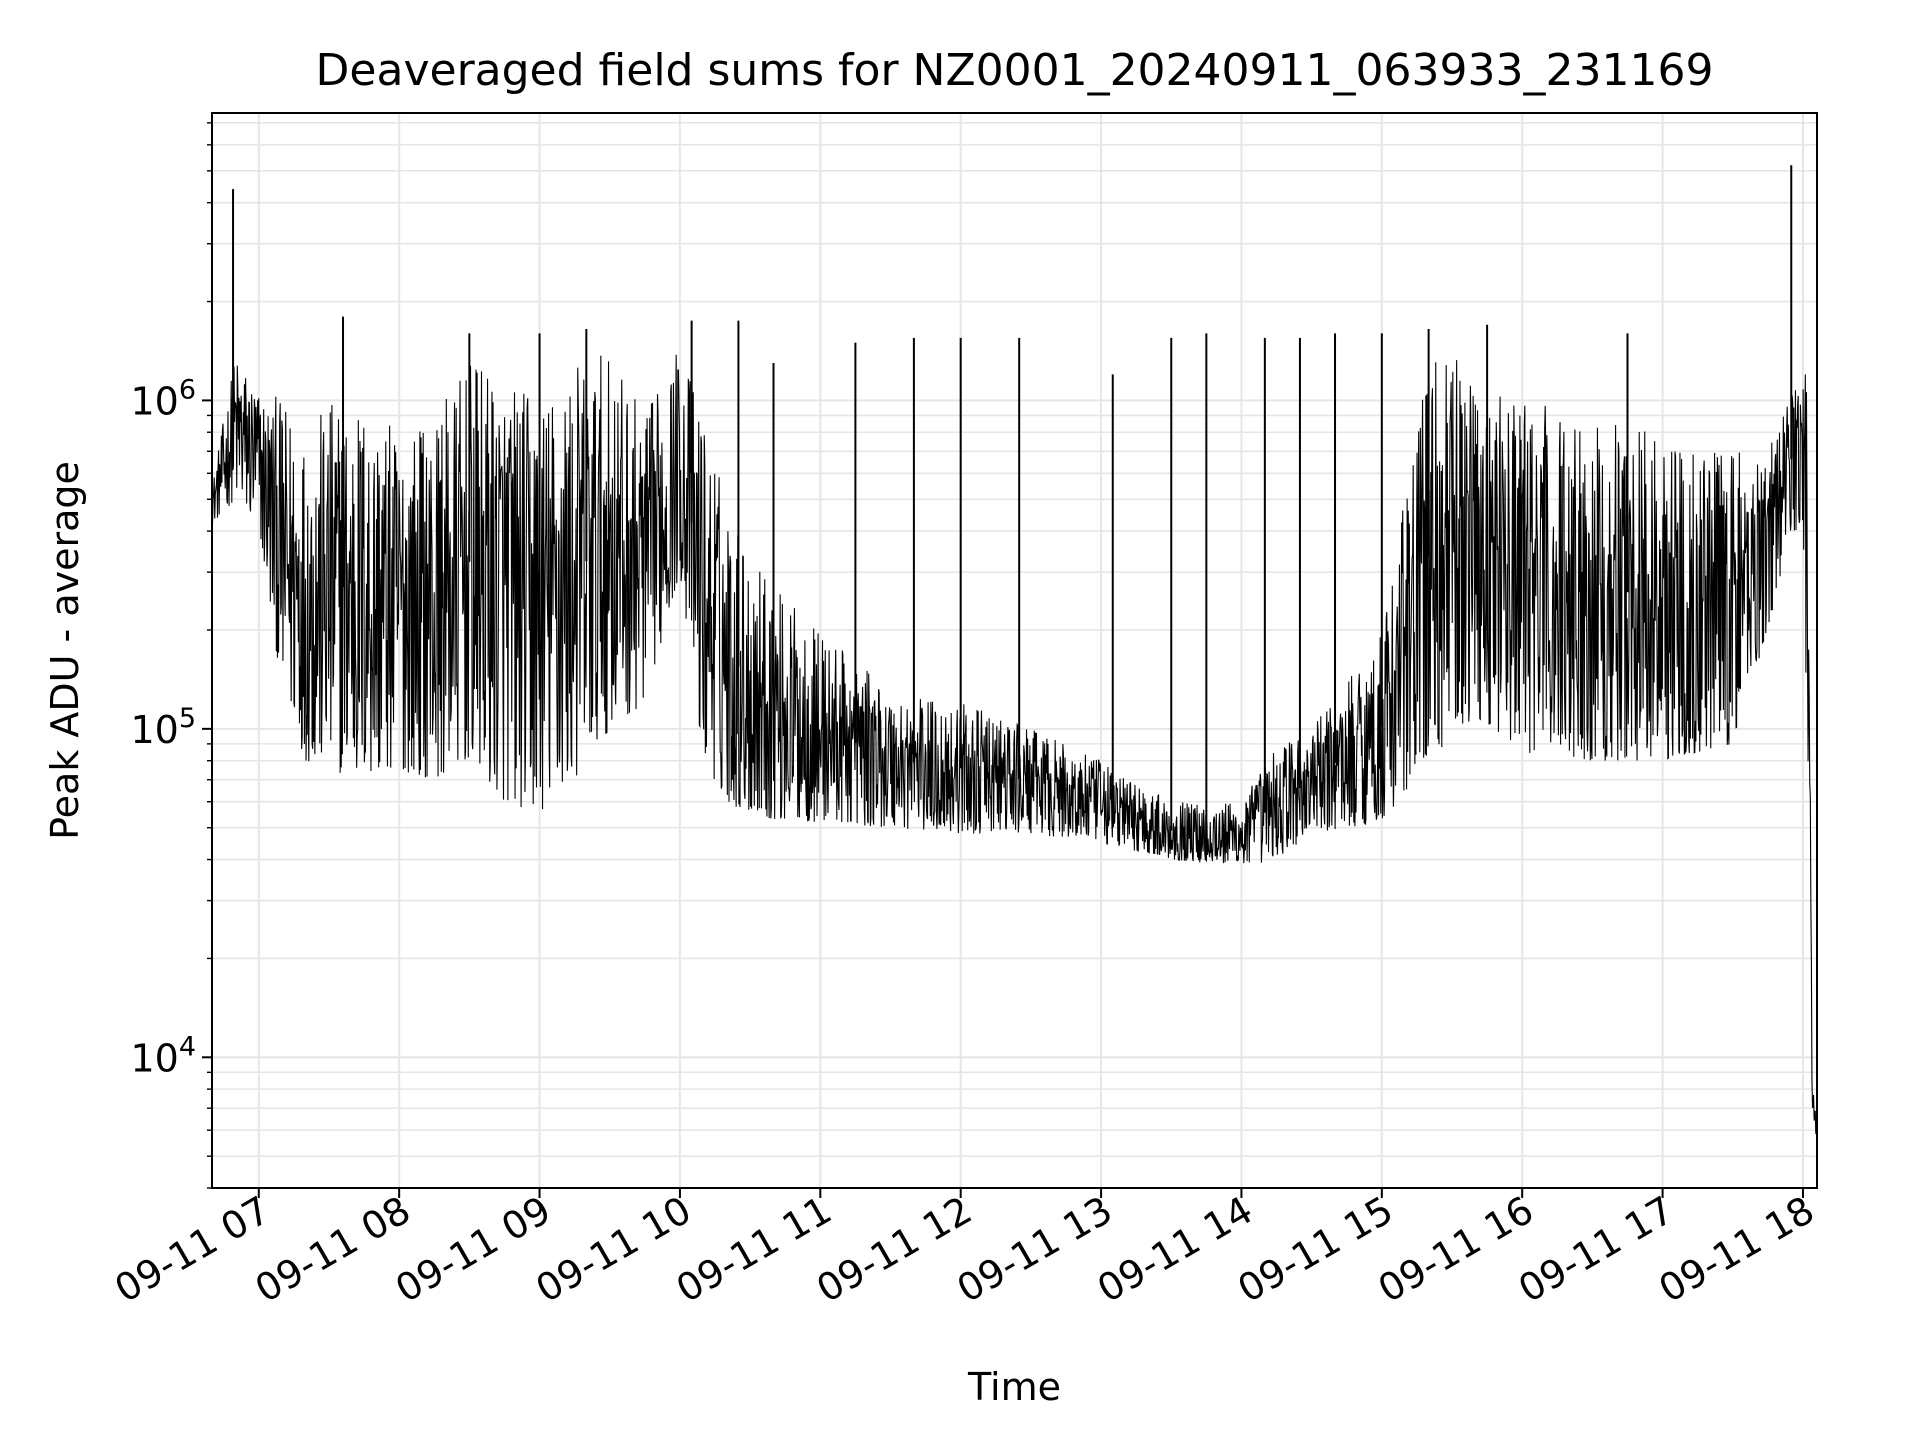 The width and height of the screenshot is (1920, 1440). Describe the element at coordinates (163, 398) in the screenshot. I see `y-tick-label: 106` at that location.